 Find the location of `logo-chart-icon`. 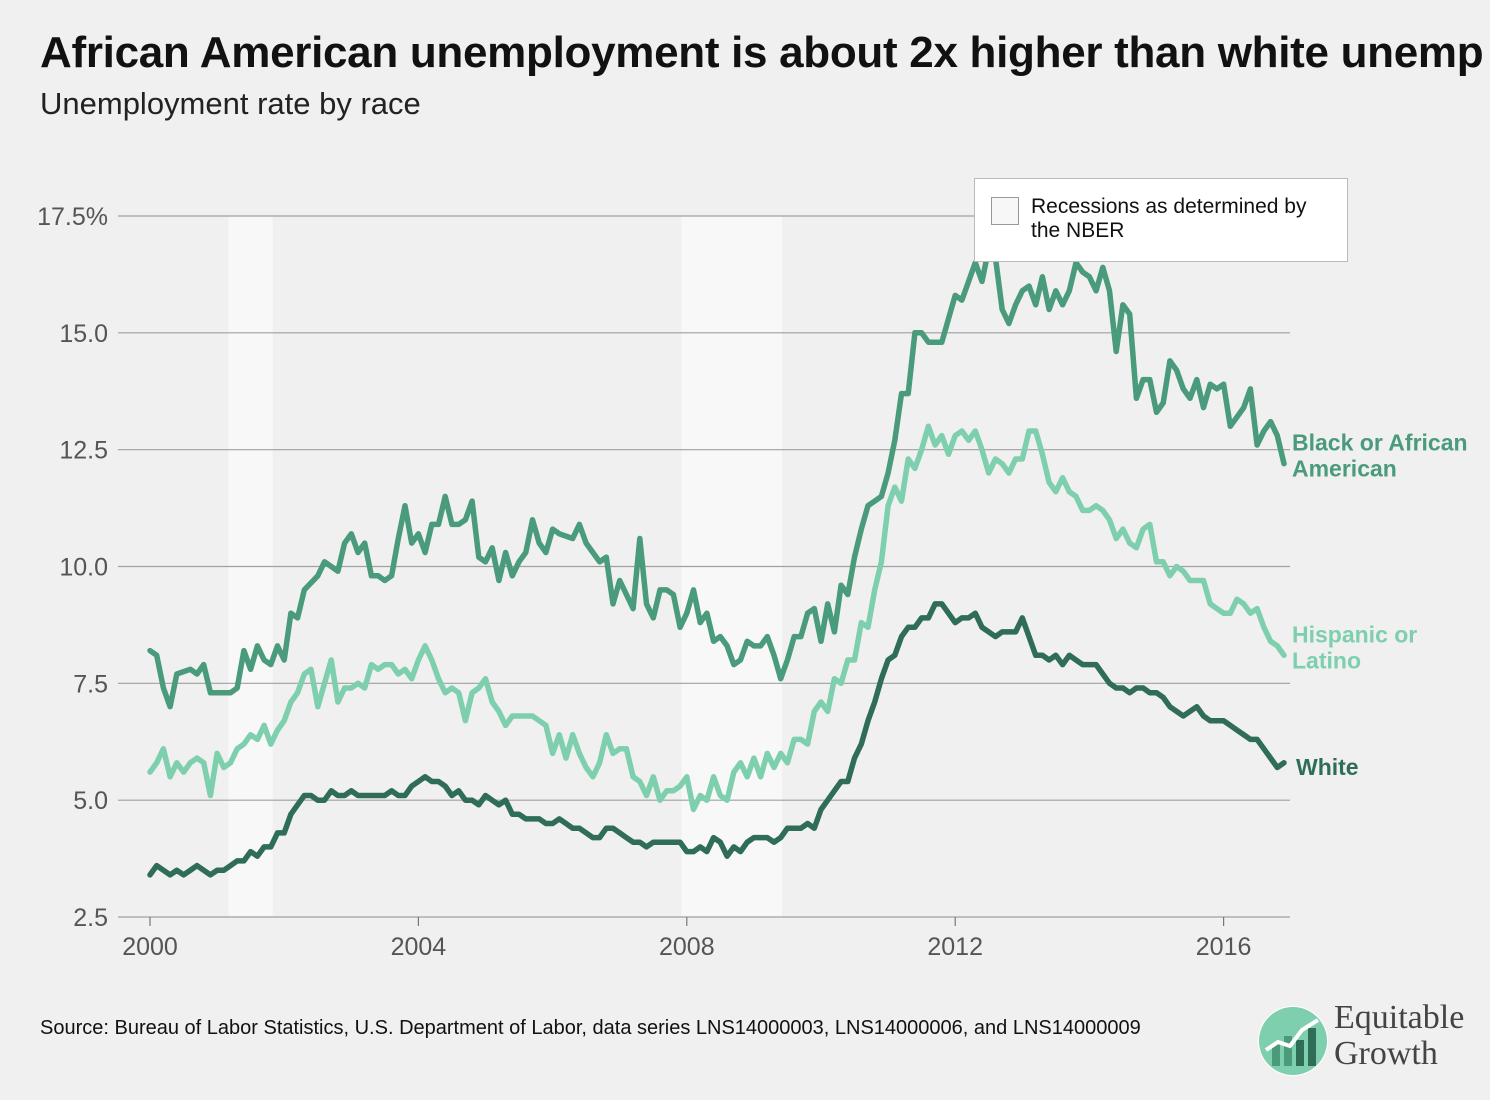

logo-chart-icon is located at coordinates (1293, 1041).